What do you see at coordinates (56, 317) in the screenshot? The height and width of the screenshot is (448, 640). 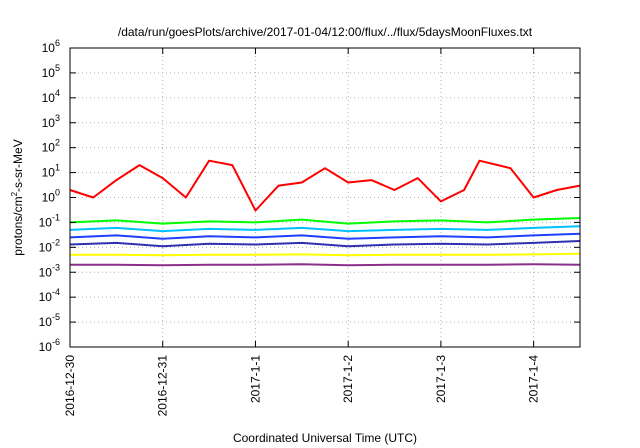 I see `y-tick-label-exp: -5` at bounding box center [56, 317].